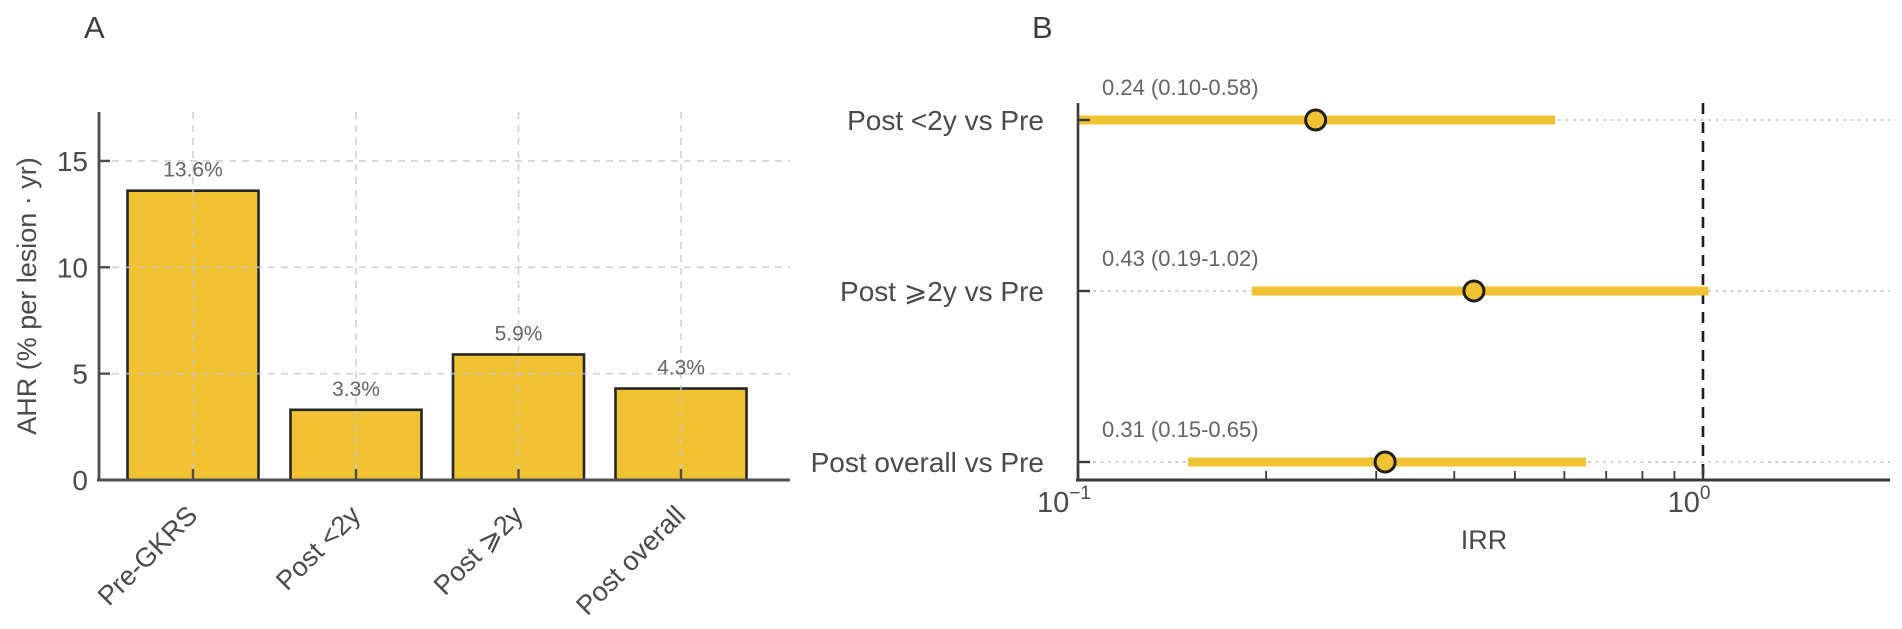 The width and height of the screenshot is (1902, 629). I want to click on x-axis-category-label: Post ⩾2y, so click(478, 550).